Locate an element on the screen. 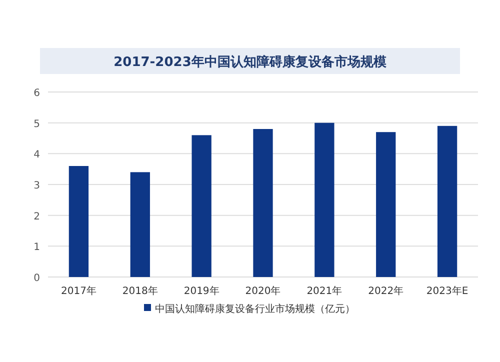 The image size is (500, 362). y-tick-label: 2 is located at coordinates (37, 216).